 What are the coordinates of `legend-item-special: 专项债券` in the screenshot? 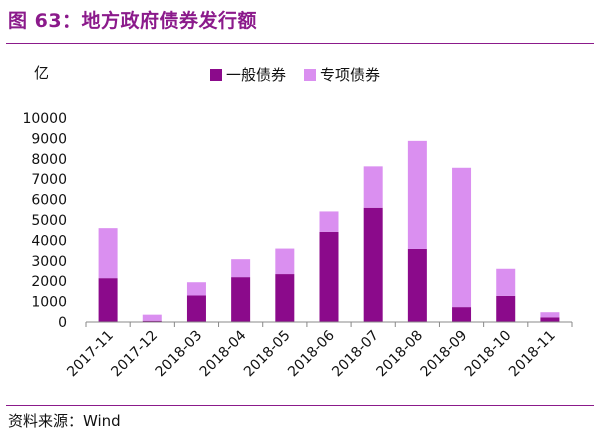 It's located at (342, 74).